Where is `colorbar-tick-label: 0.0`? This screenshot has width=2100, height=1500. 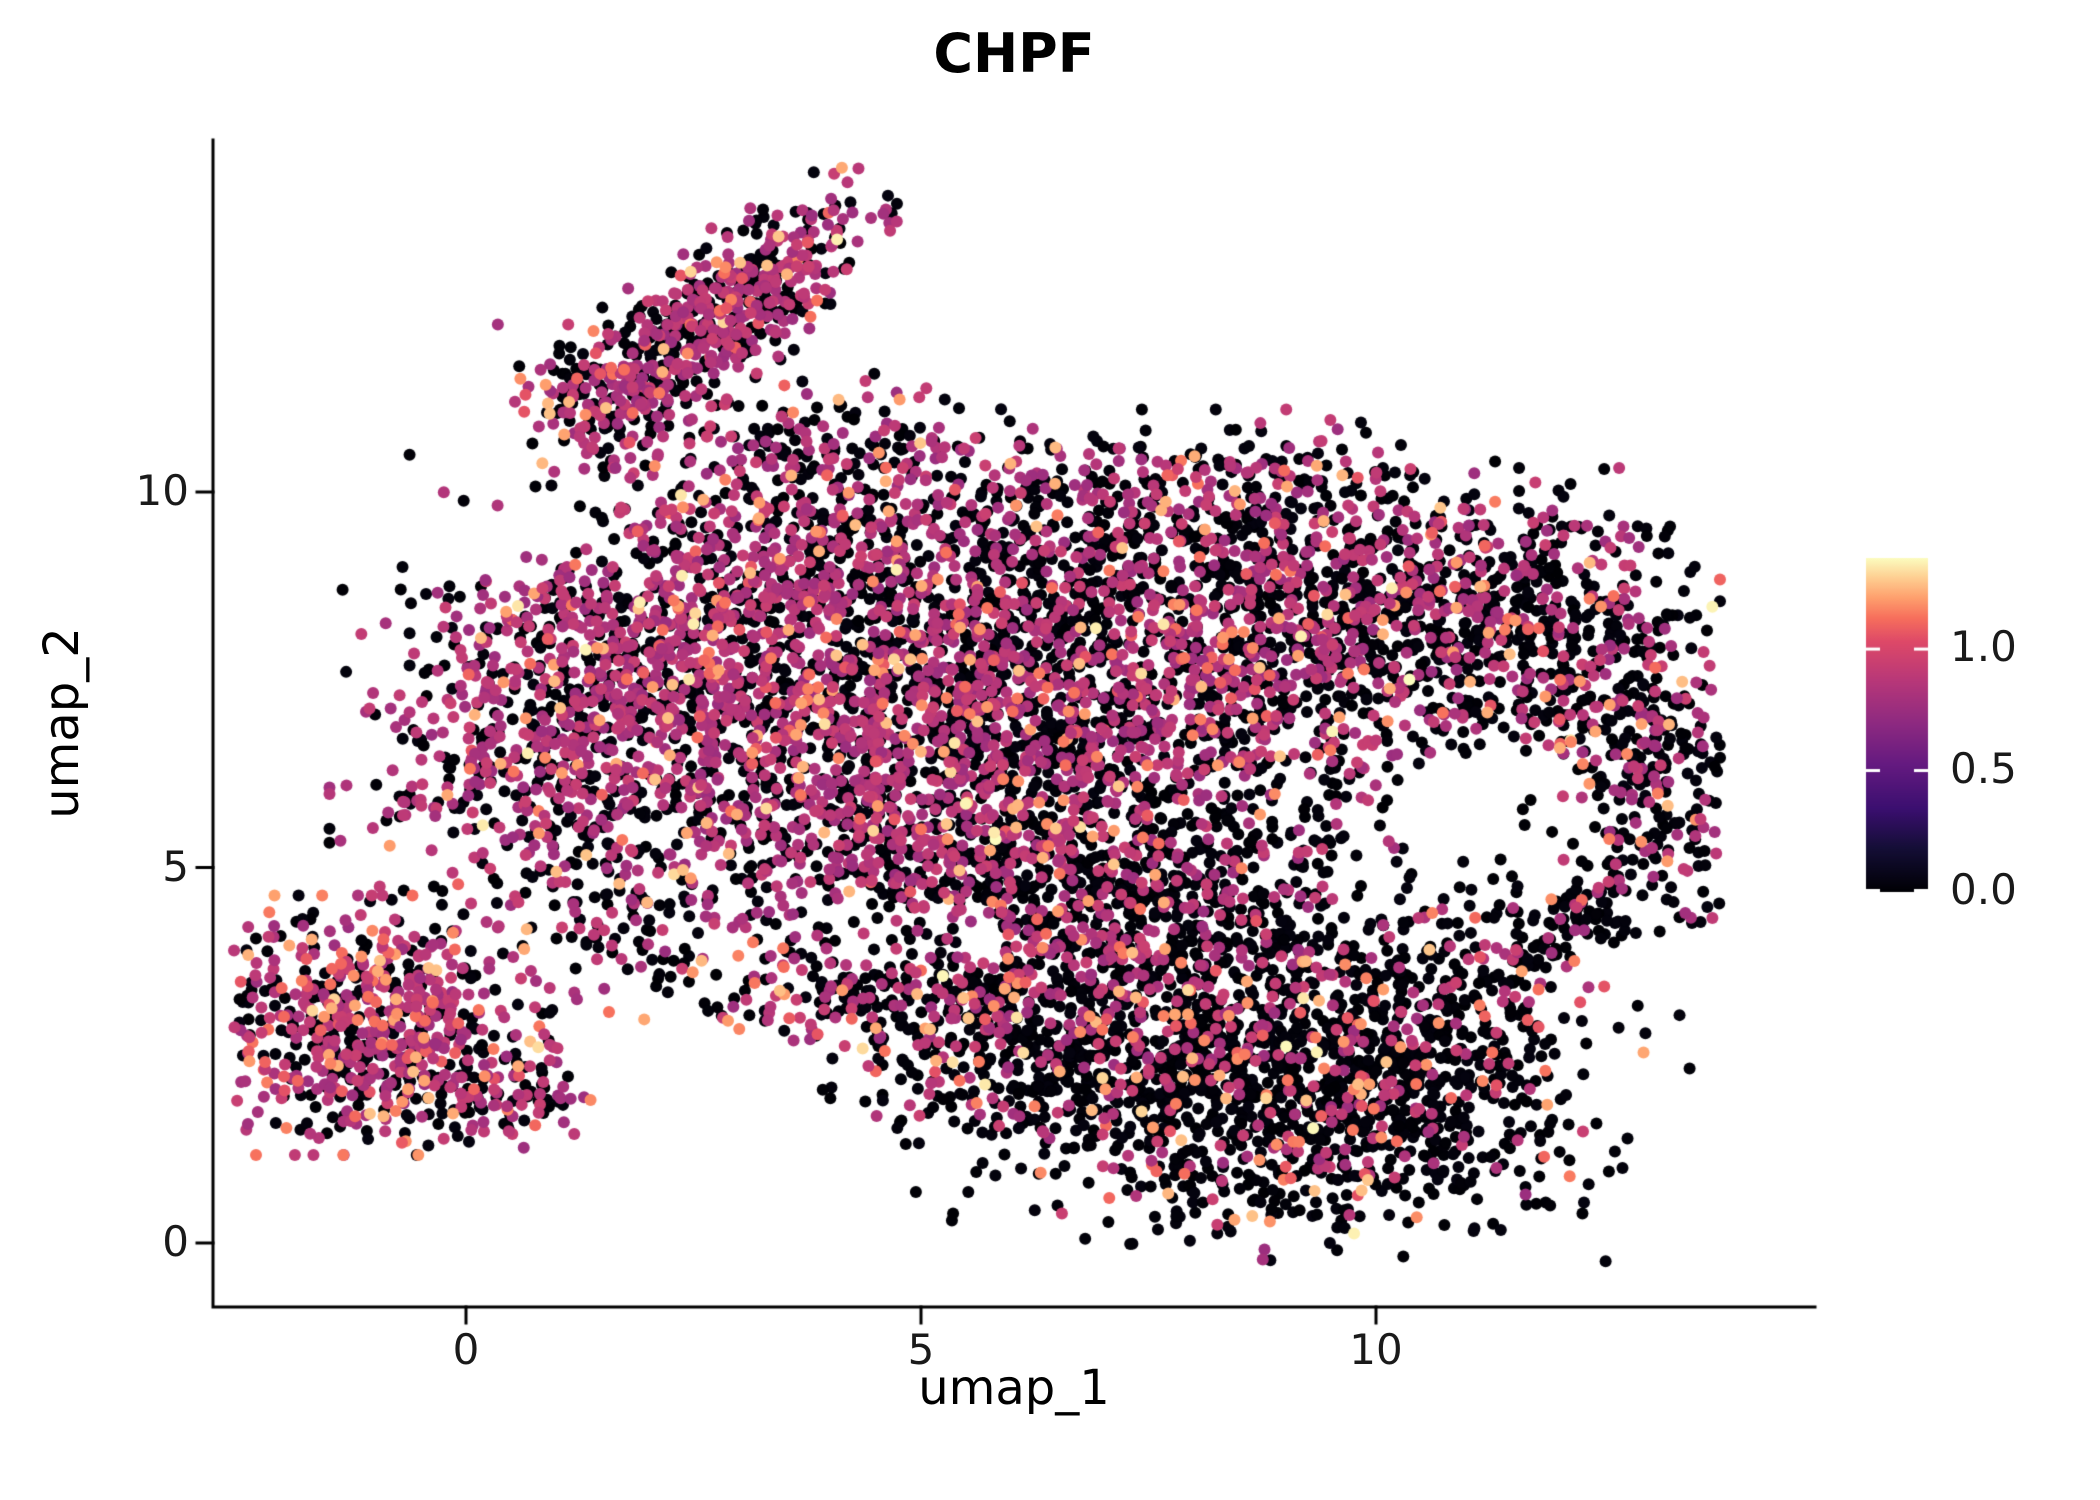 colorbar-tick-label: 0.0 is located at coordinates (1983, 889).